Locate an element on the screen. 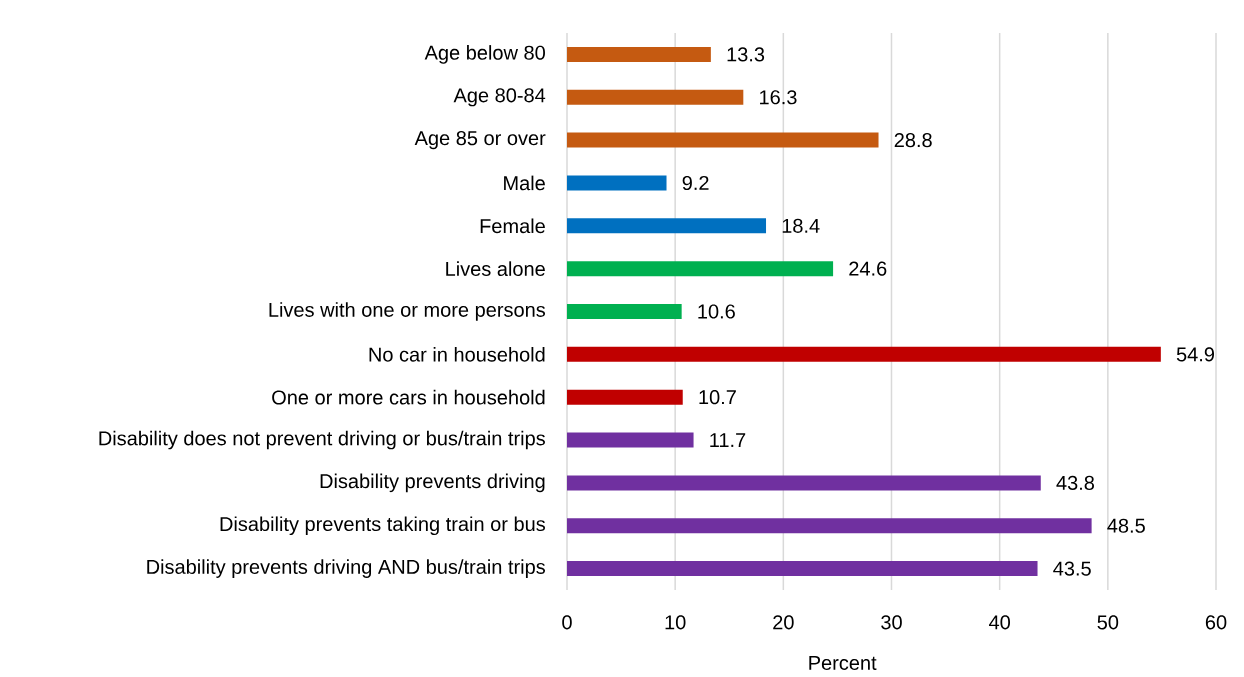  x-tick-label: 60 is located at coordinates (1216, 622).